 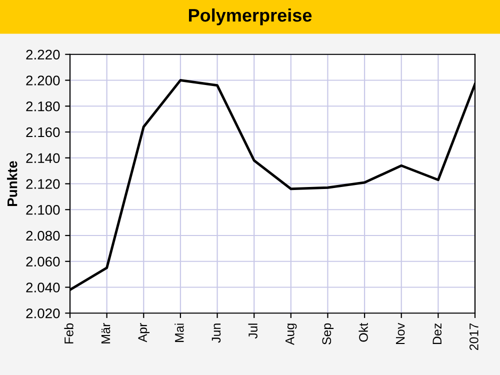 I want to click on y-tick-label: 2.220, so click(x=43, y=55).